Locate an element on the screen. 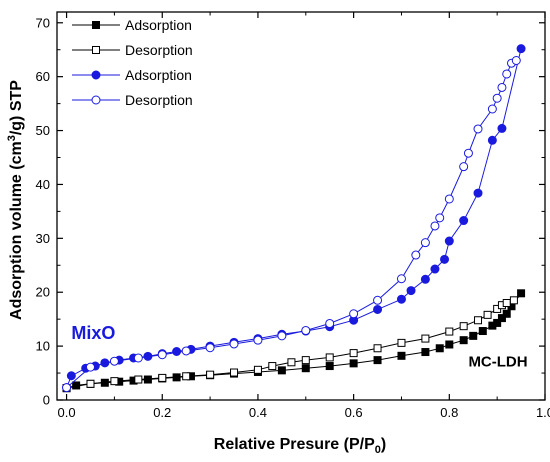 The width and height of the screenshot is (550, 462). y-tick-label: 50 is located at coordinates (43, 130).